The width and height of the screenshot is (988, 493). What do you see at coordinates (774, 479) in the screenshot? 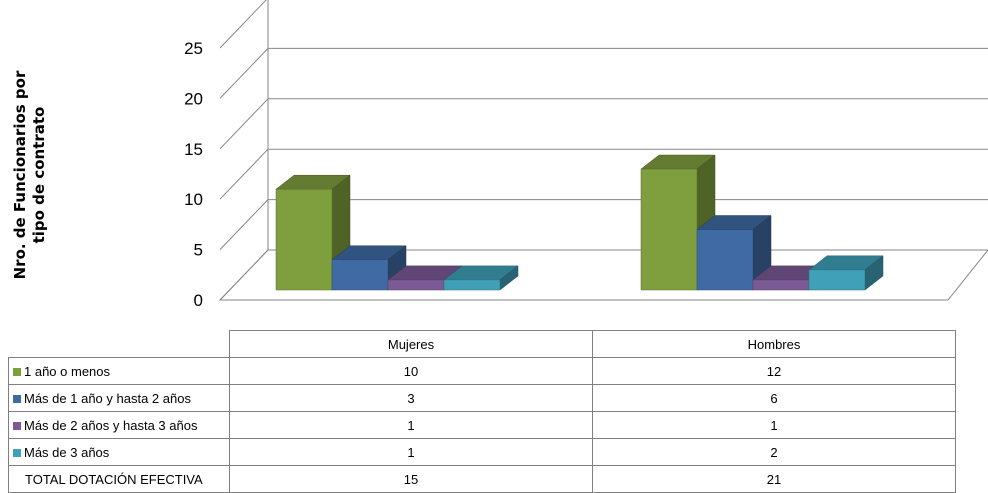
I see `total-value: 21` at bounding box center [774, 479].